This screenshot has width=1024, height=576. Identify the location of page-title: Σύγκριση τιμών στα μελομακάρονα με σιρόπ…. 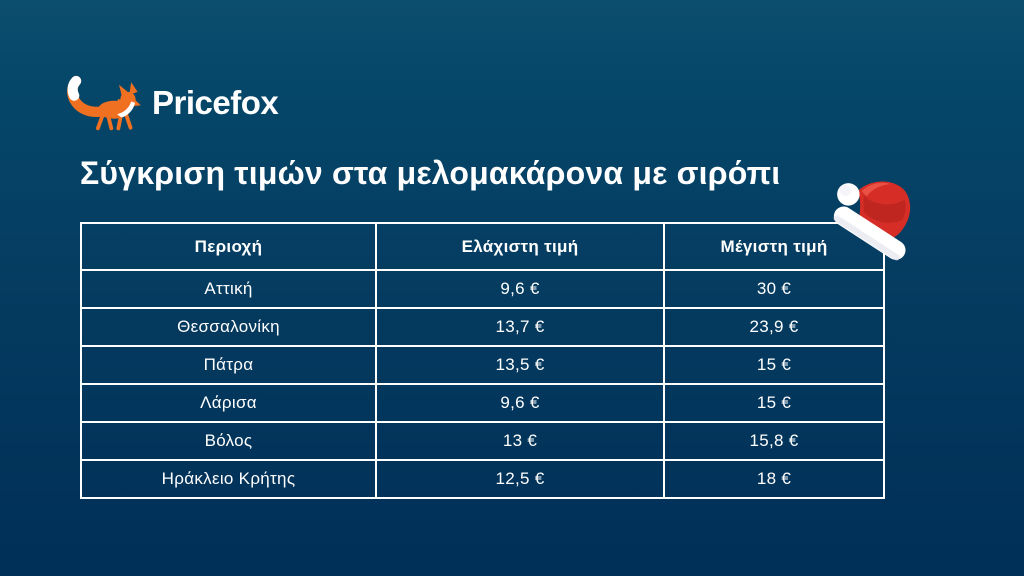
(430, 173).